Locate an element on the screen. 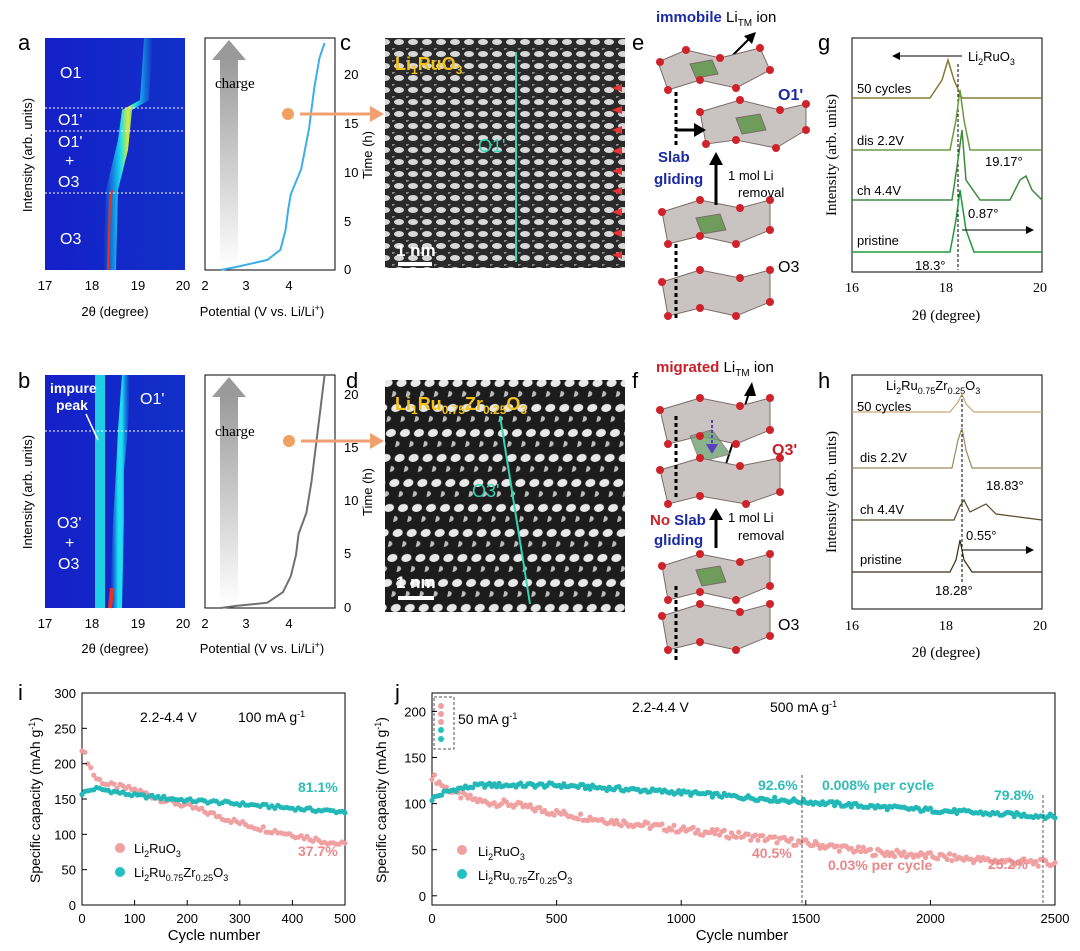  tick-label: 500 is located at coordinates (557, 918).